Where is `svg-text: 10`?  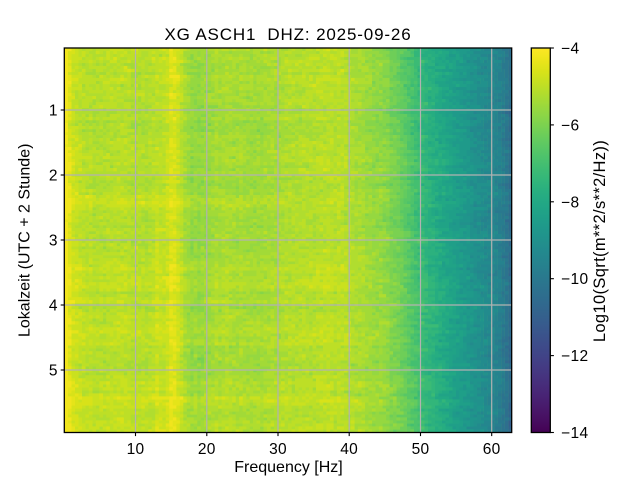 svg-text: 10 is located at coordinates (136, 449).